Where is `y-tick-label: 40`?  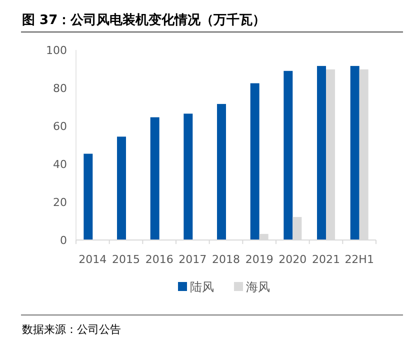
y-tick-label: 40 is located at coordinates (60, 164).